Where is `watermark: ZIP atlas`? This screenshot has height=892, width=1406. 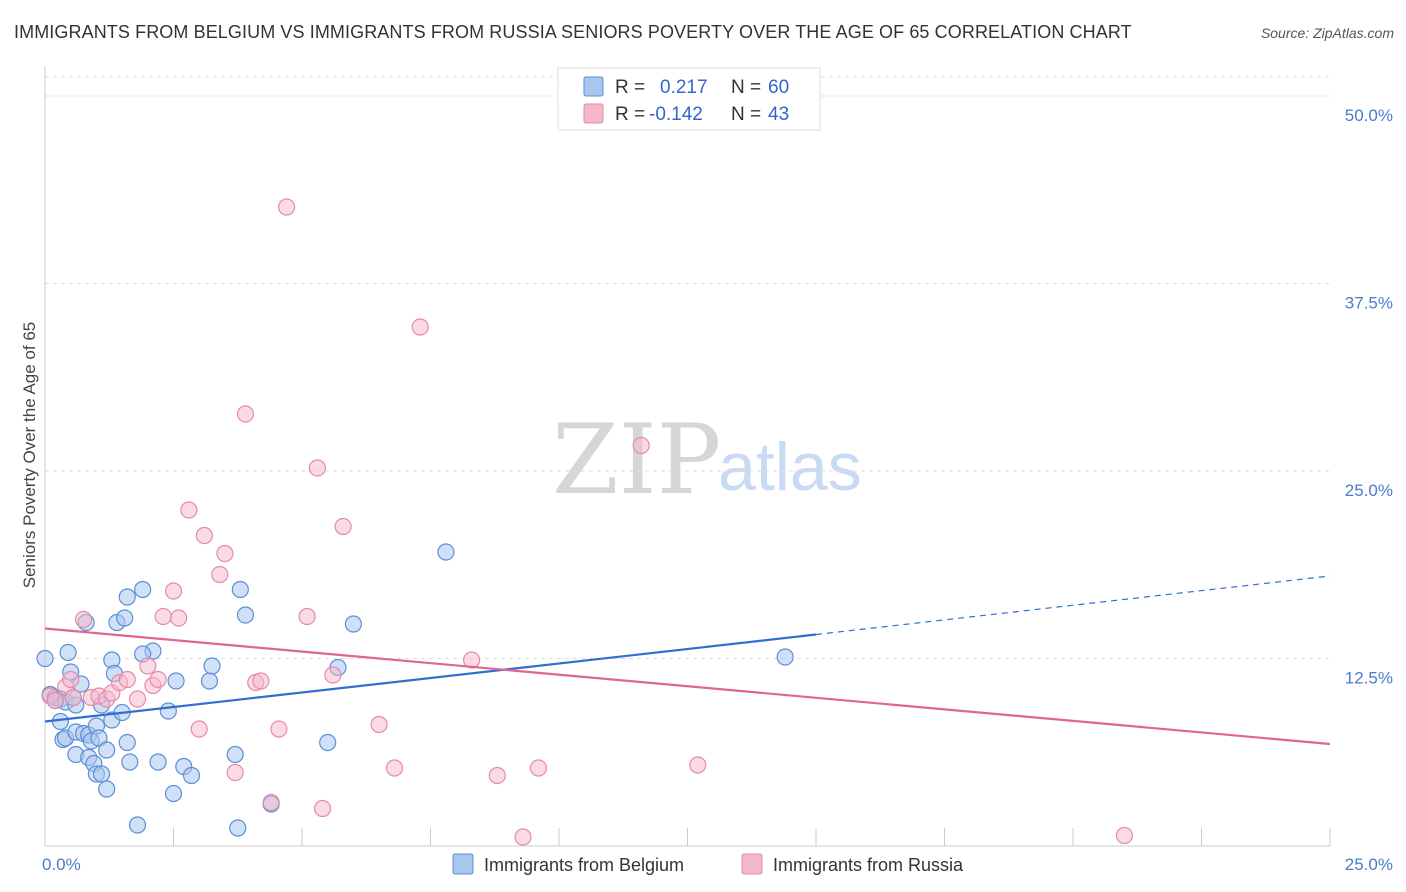 watermark: ZIP atlas is located at coordinates (707, 460).